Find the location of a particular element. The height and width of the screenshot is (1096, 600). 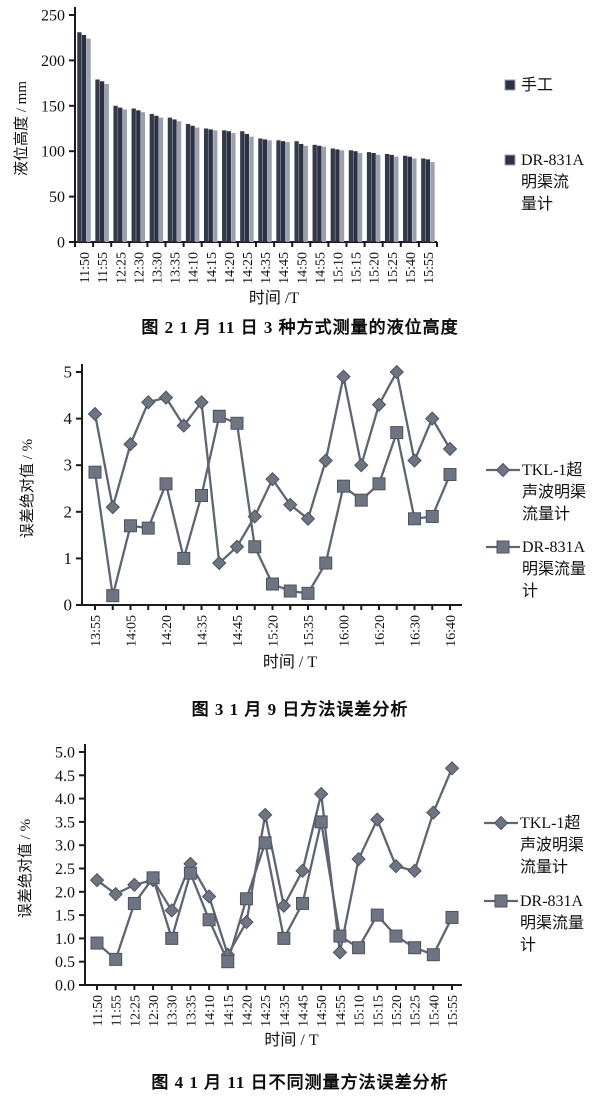

svg-text: 15:40 is located at coordinates (411, 268).